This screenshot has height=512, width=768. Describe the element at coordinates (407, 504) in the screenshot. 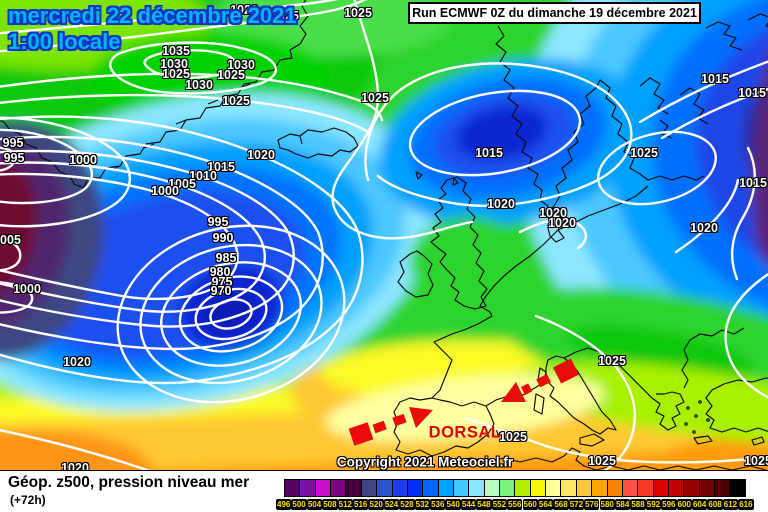

I see `legend-value: 528` at that location.